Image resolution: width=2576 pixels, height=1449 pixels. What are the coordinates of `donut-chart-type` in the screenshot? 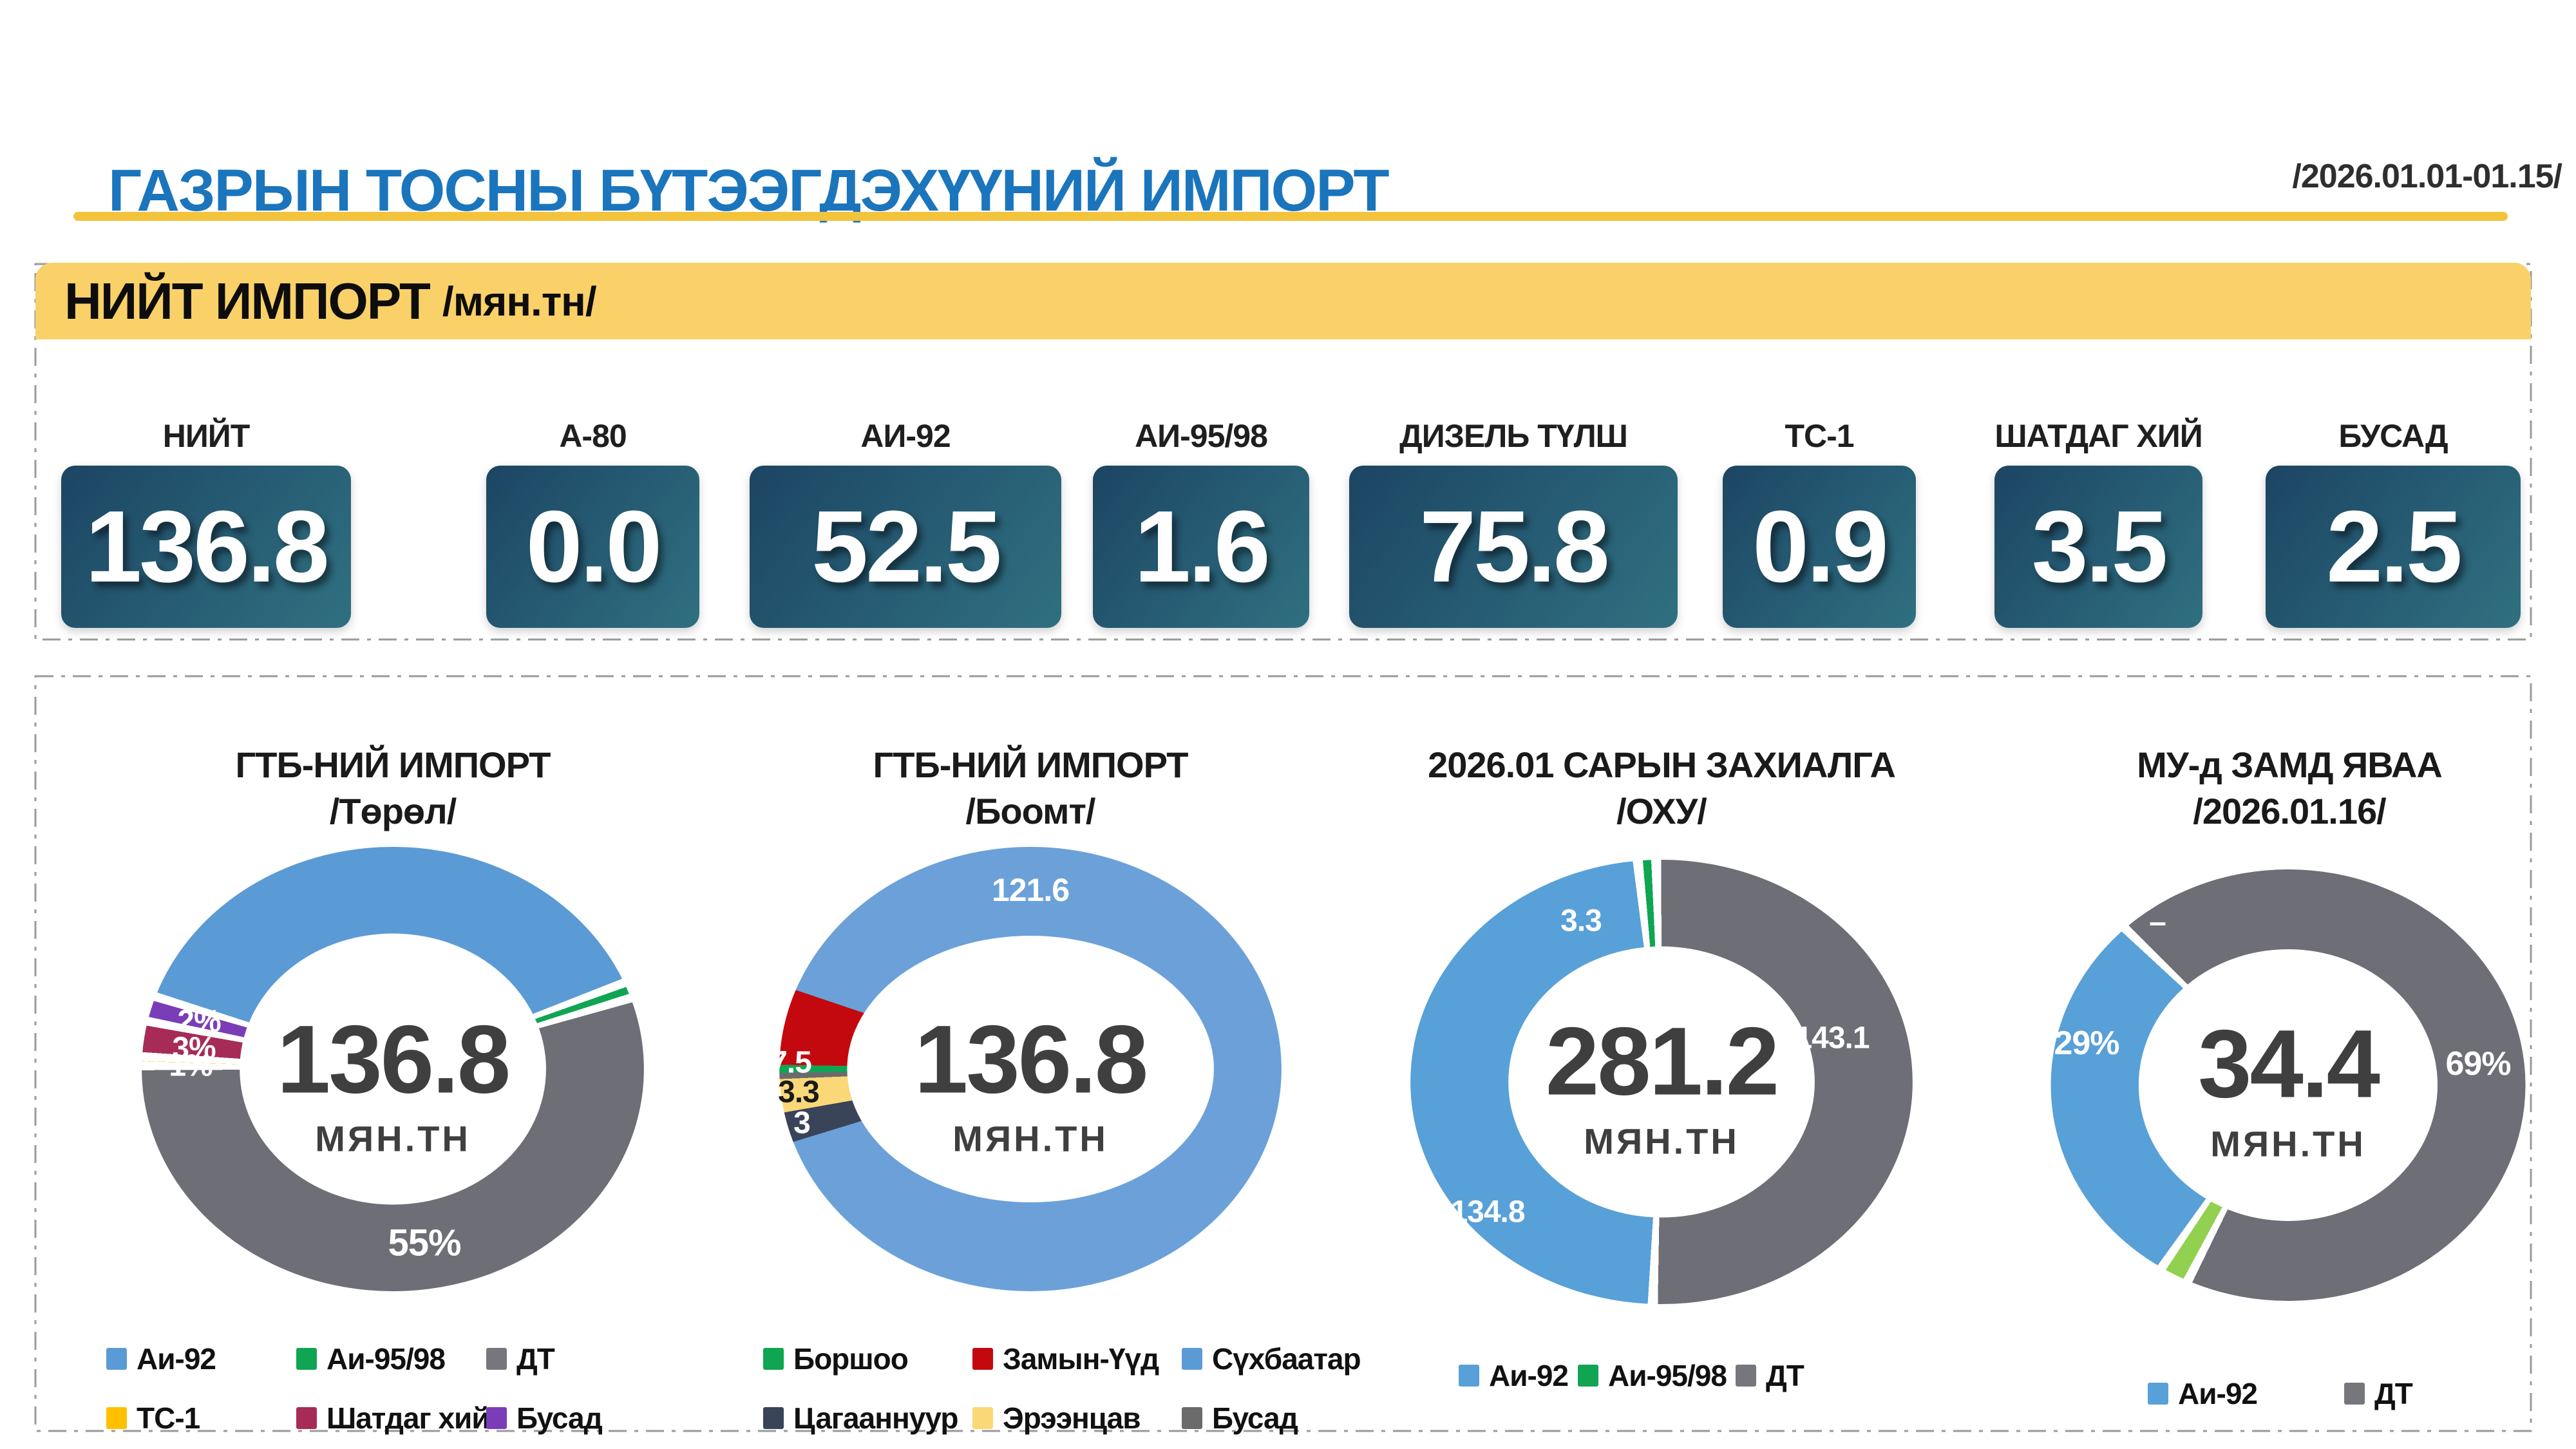 It's located at (393, 1069).